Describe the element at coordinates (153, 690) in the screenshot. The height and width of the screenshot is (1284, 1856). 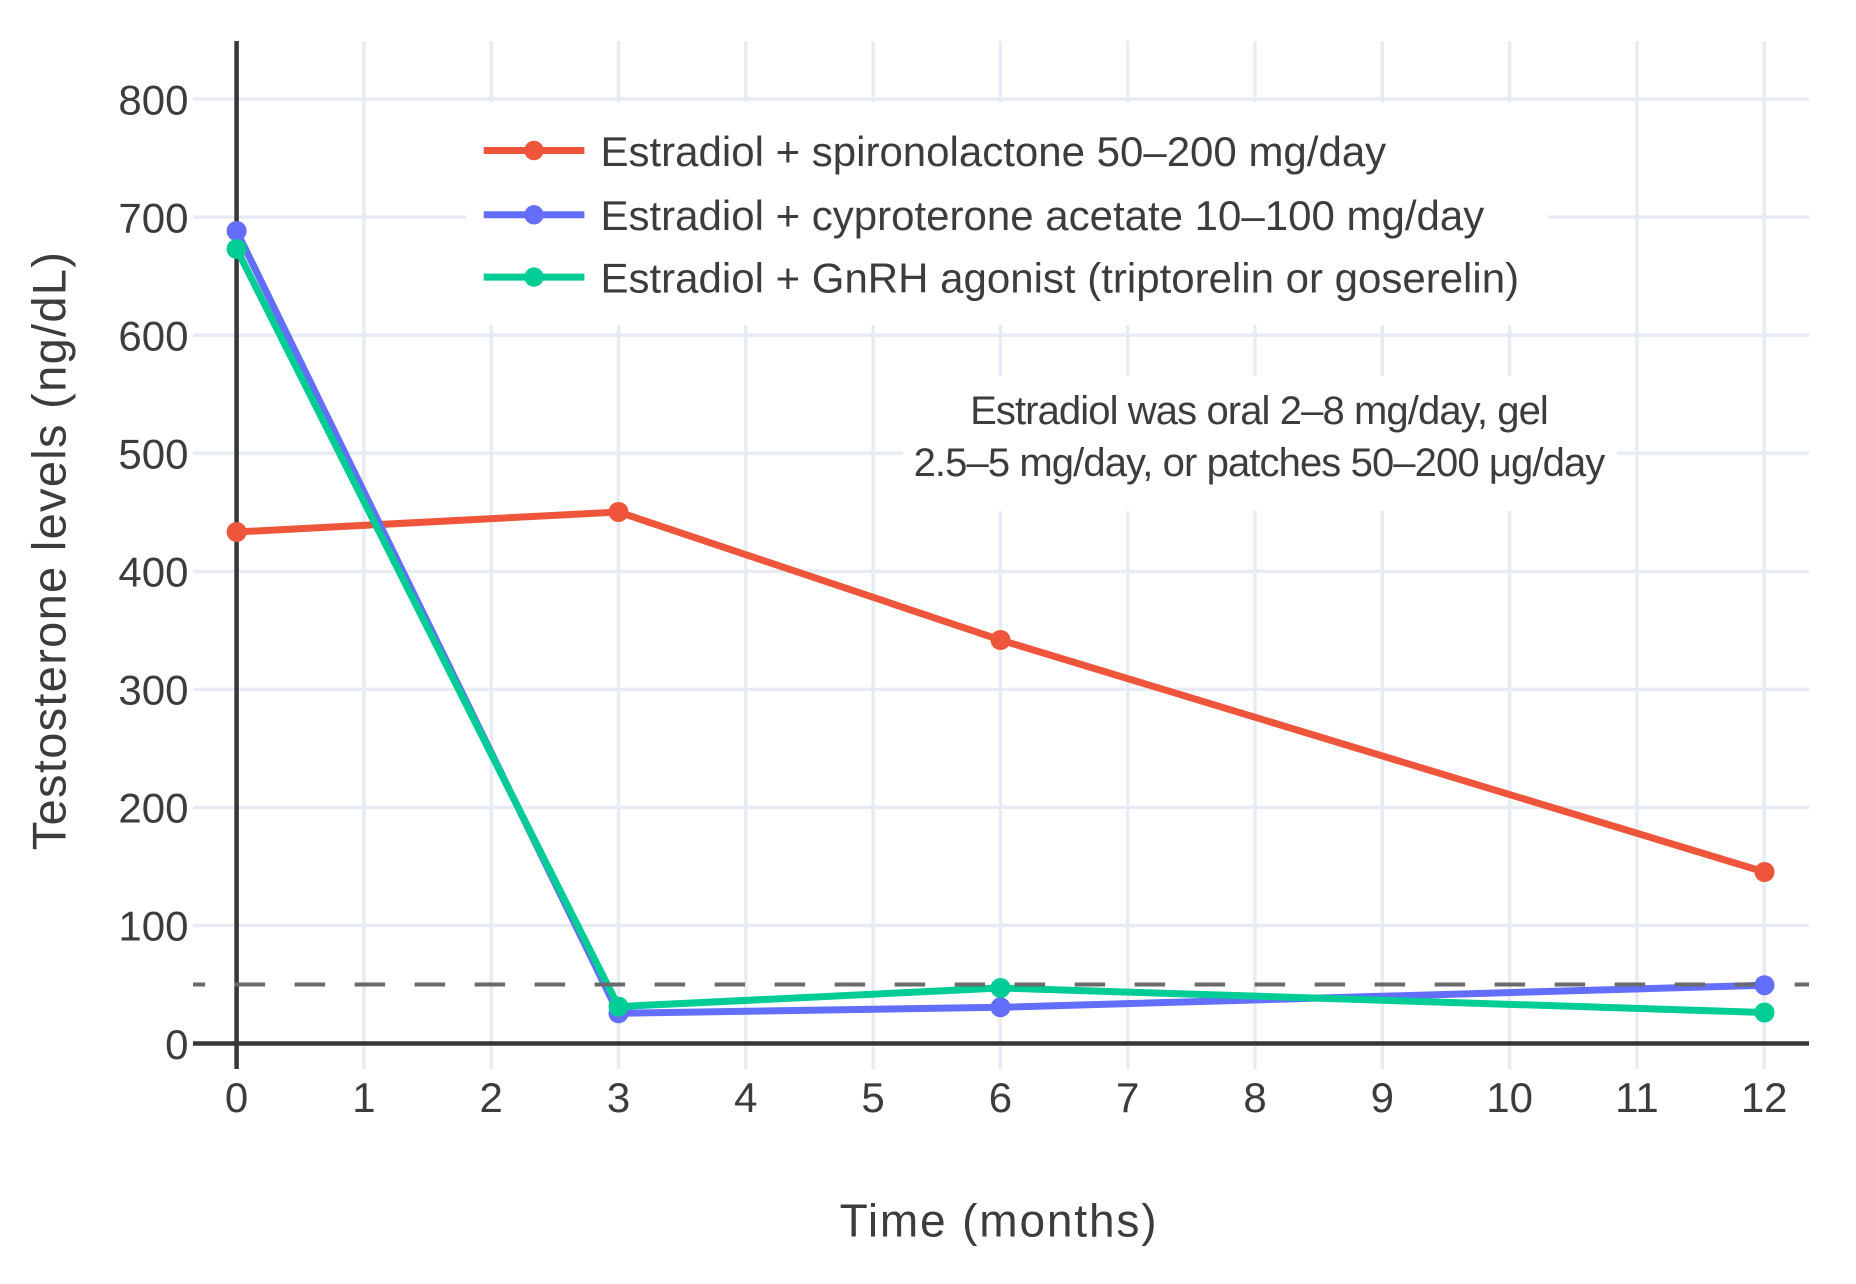
I see `svg-text: 300` at that location.